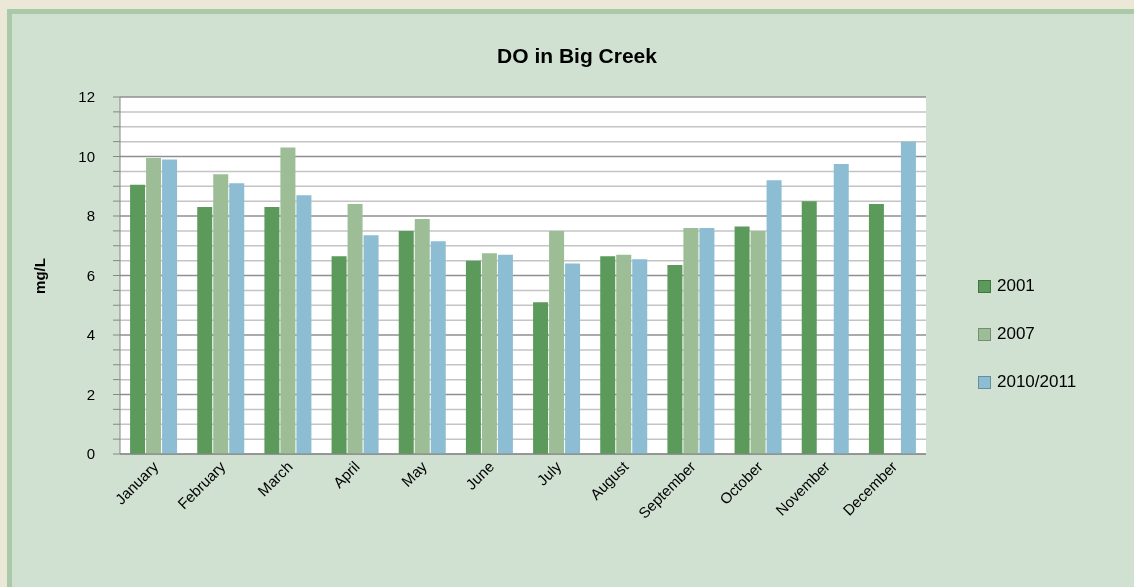  I want to click on y-tick-label: 10, so click(86, 156).